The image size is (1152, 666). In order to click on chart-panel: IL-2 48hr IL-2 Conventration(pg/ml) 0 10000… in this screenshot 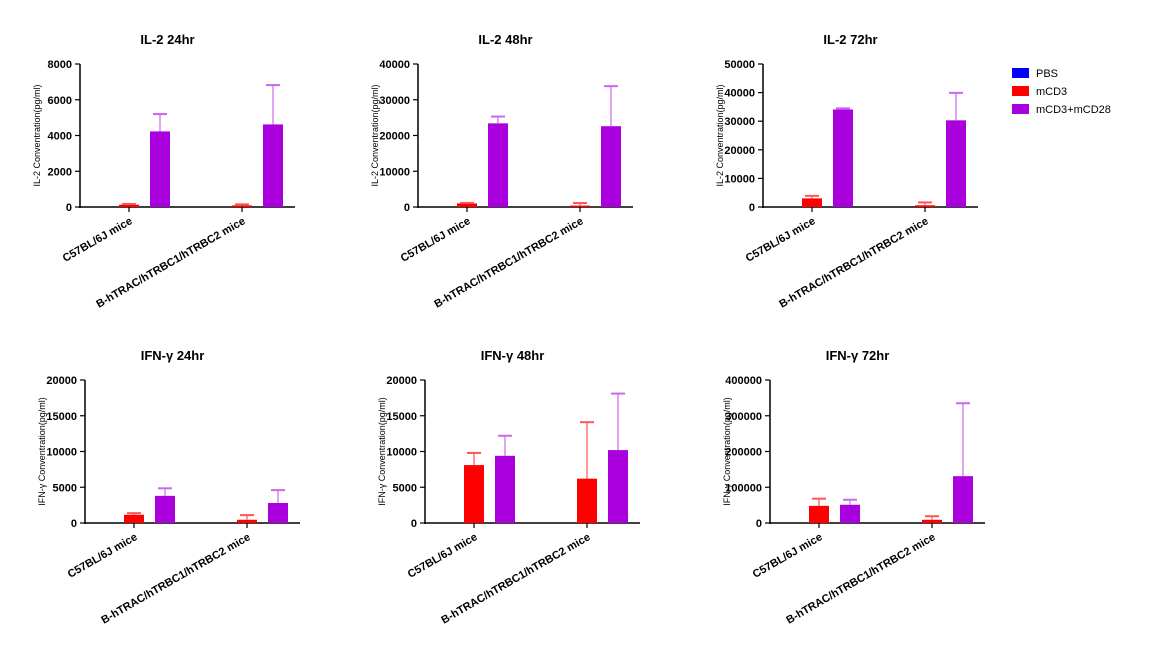, I will do `click(501, 171)`.